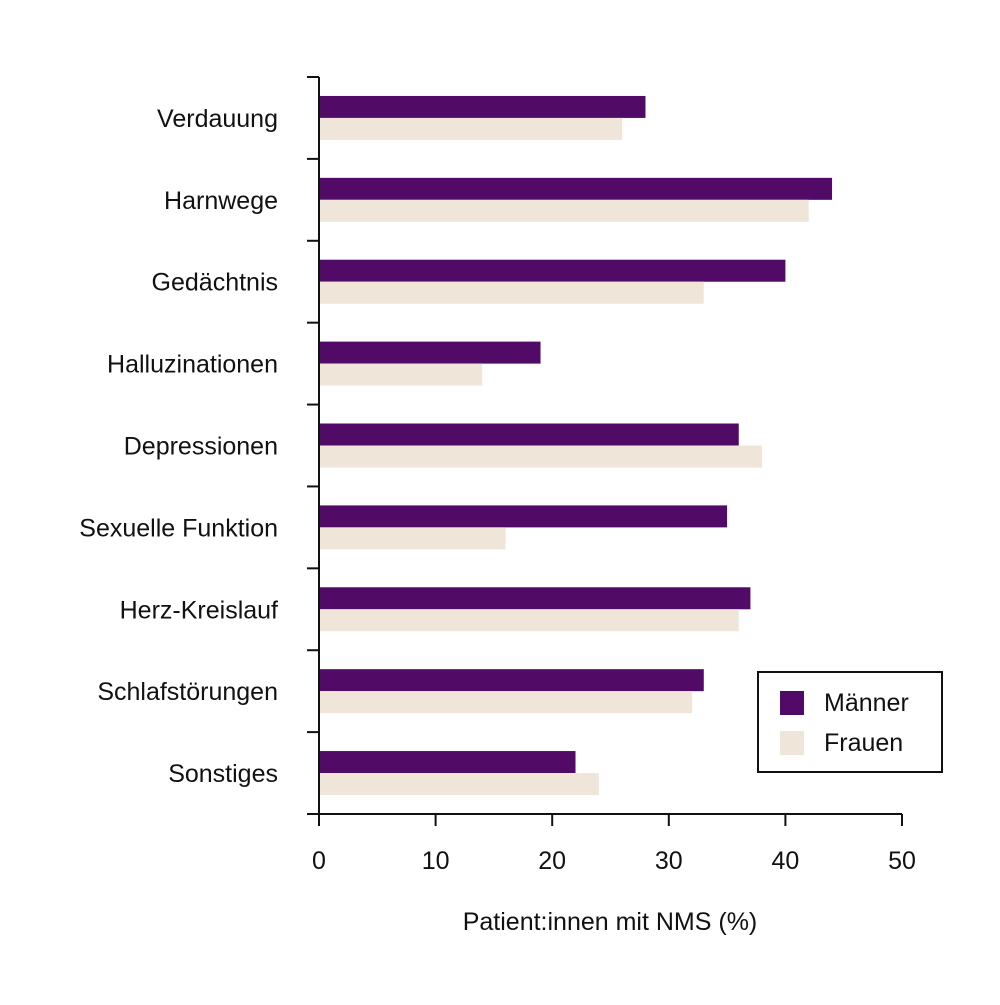  I want to click on category-label: Depressionen, so click(201, 447).